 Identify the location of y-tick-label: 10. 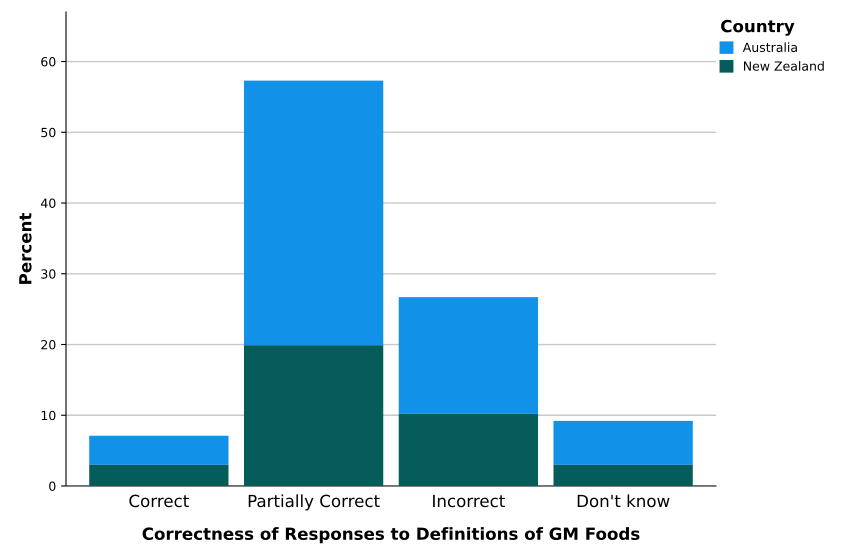
(49, 415).